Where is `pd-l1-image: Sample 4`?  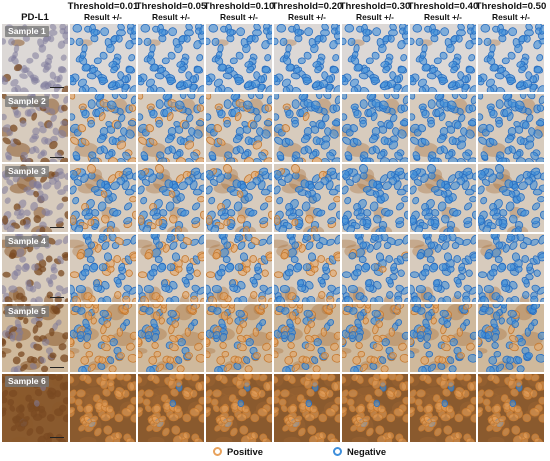
pd-l1-image: Sample 4 is located at coordinates (35, 268).